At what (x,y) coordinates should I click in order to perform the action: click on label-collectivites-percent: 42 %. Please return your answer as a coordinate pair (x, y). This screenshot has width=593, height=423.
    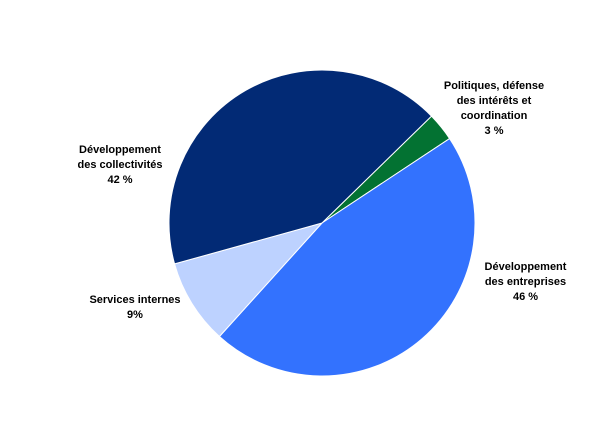
    Looking at the image, I should click on (120, 180).